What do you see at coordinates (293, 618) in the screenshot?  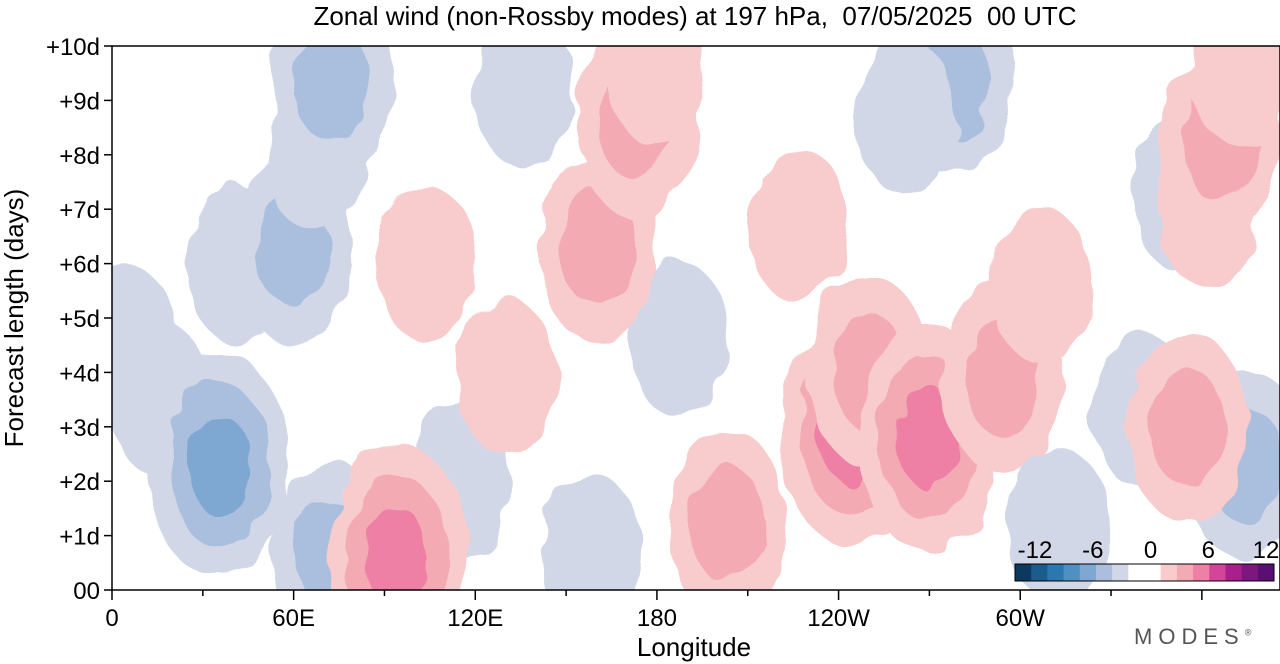 I see `x-tick-label: 60E` at bounding box center [293, 618].